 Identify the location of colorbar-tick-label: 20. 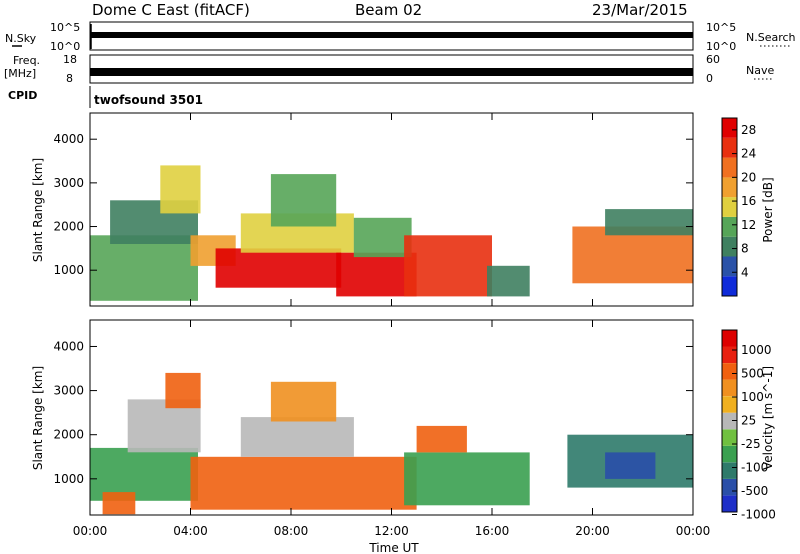
(748, 177).